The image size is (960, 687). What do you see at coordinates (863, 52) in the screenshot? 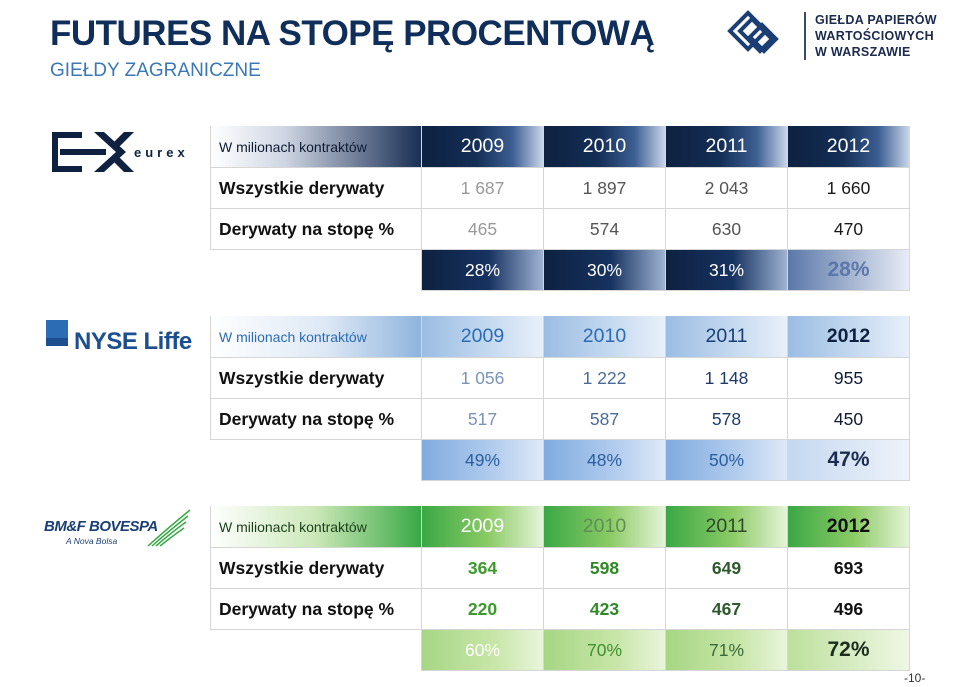
I see `gpw-line-3: W WARSZAWIE` at bounding box center [863, 52].